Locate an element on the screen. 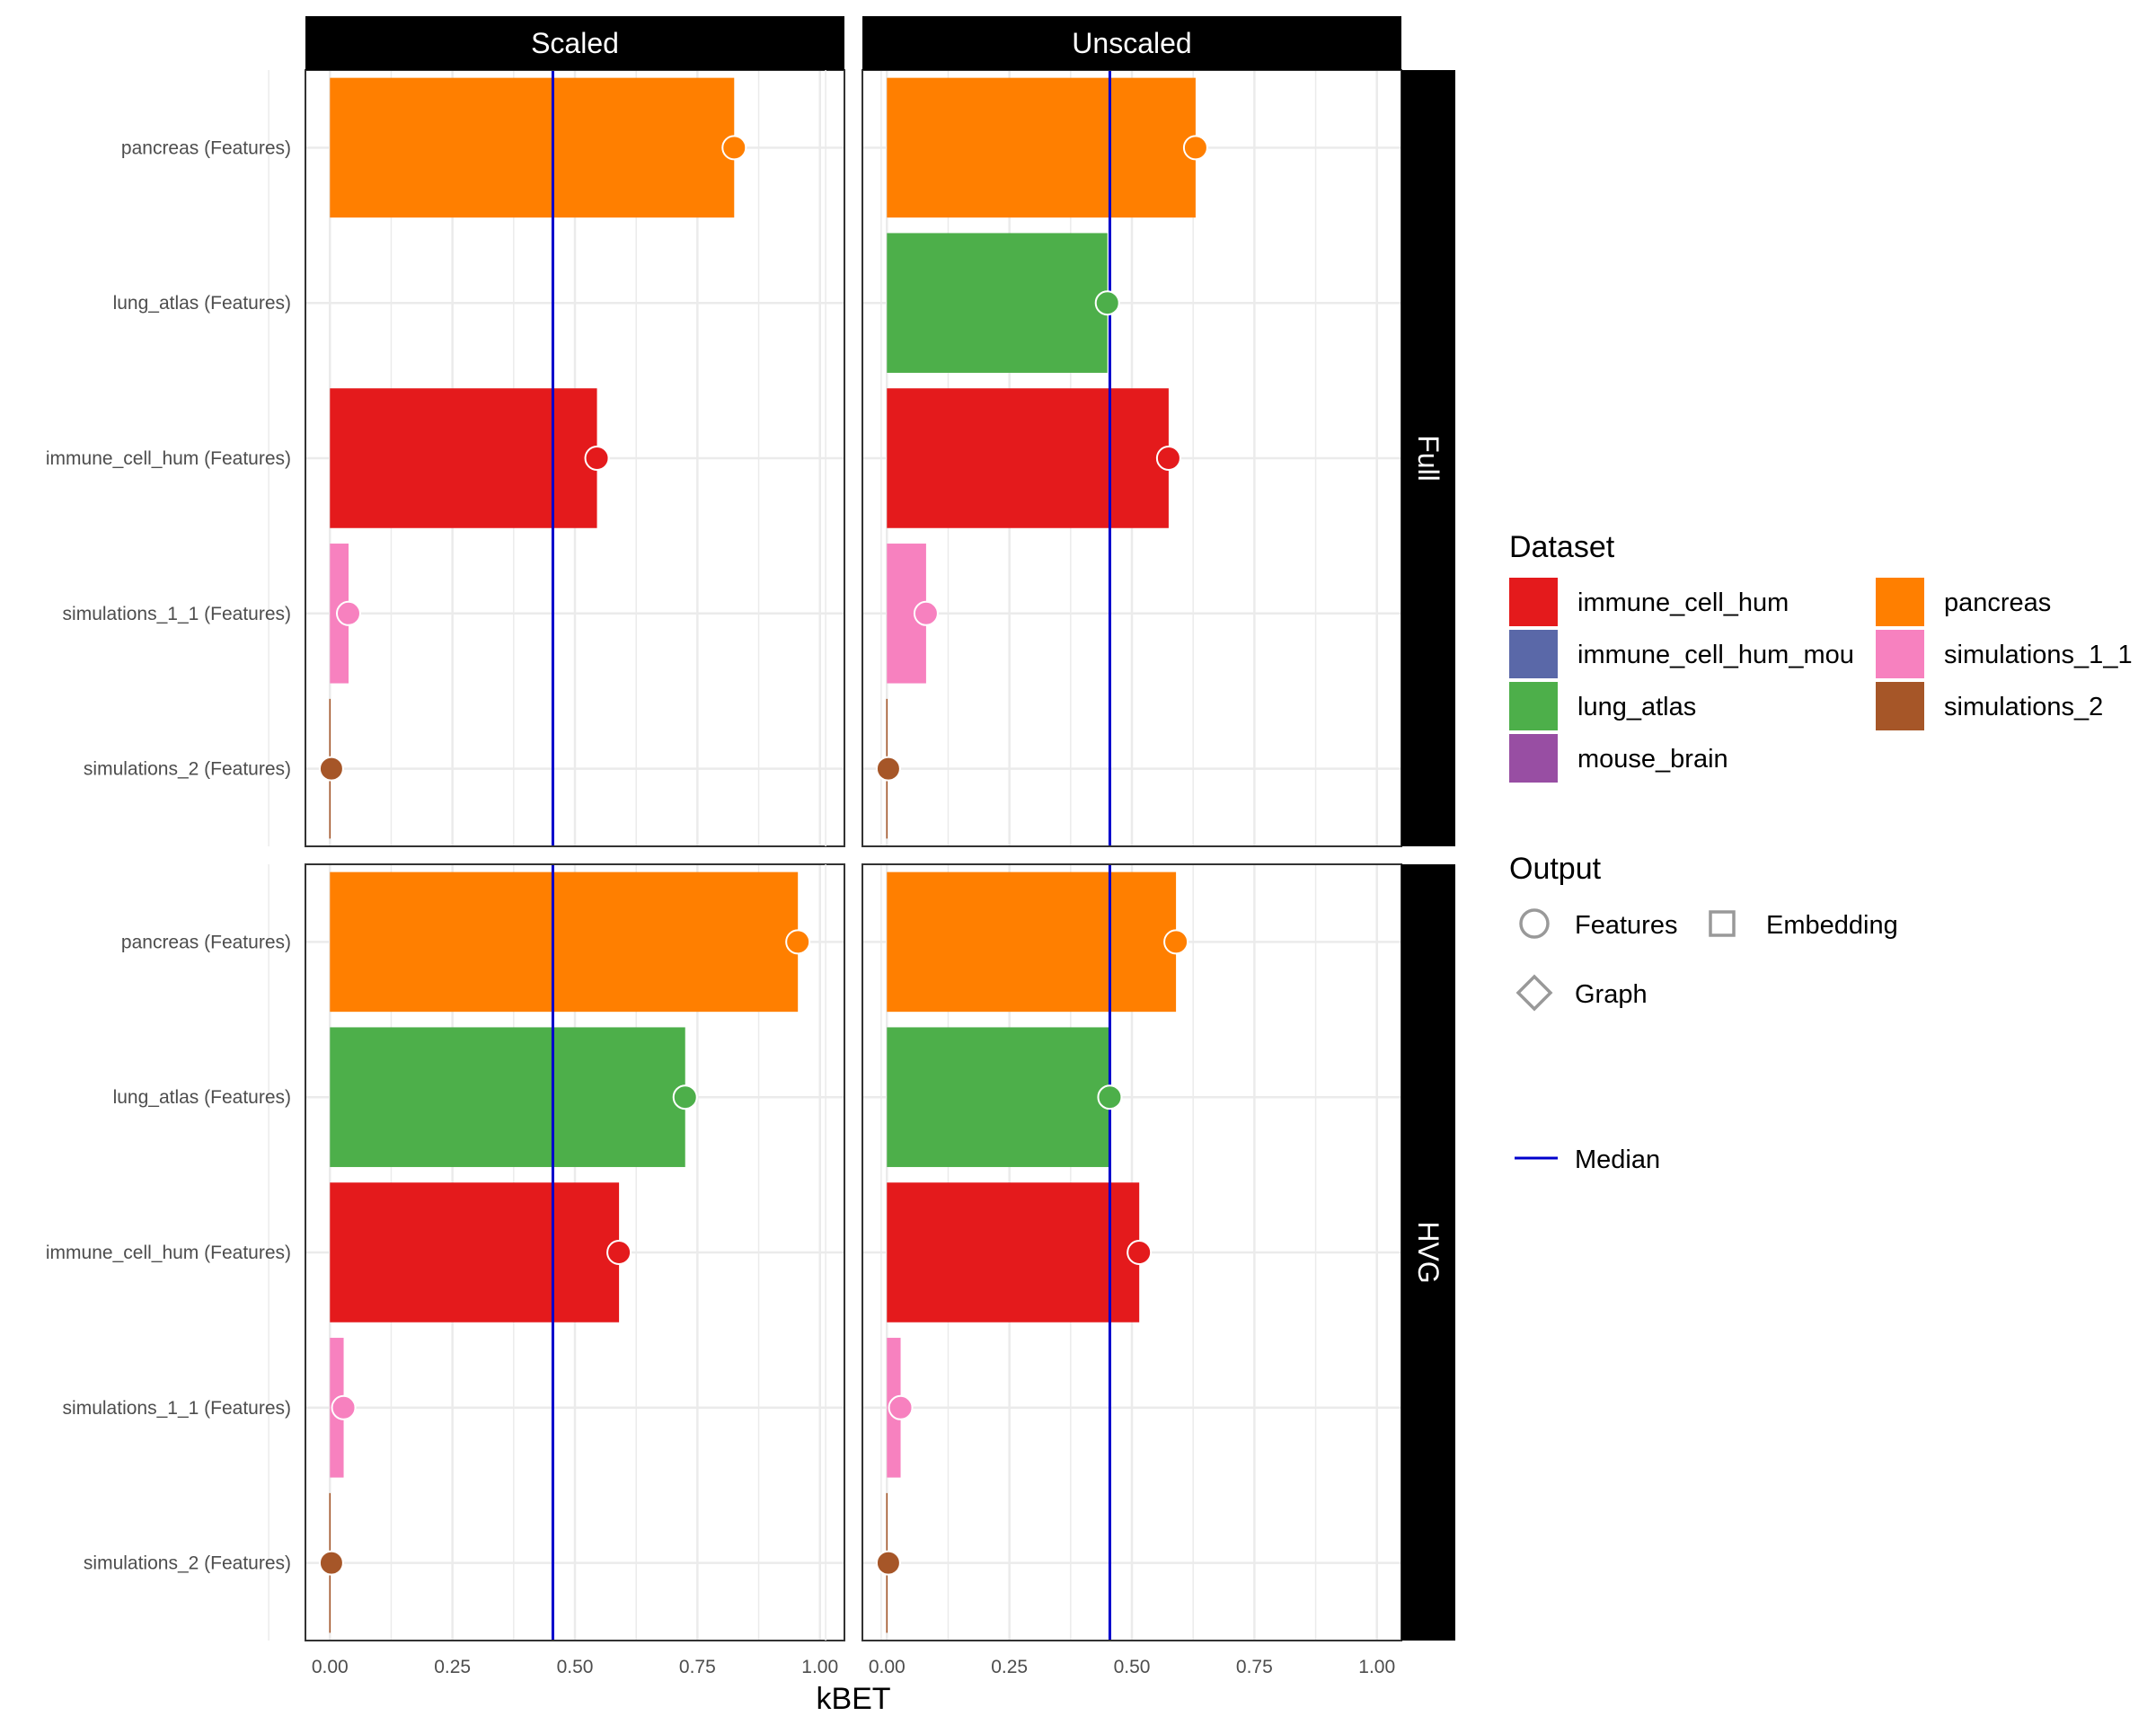 Image resolution: width=2156 pixels, height=1725 pixels. legend-output-label: Embedding is located at coordinates (1832, 926).